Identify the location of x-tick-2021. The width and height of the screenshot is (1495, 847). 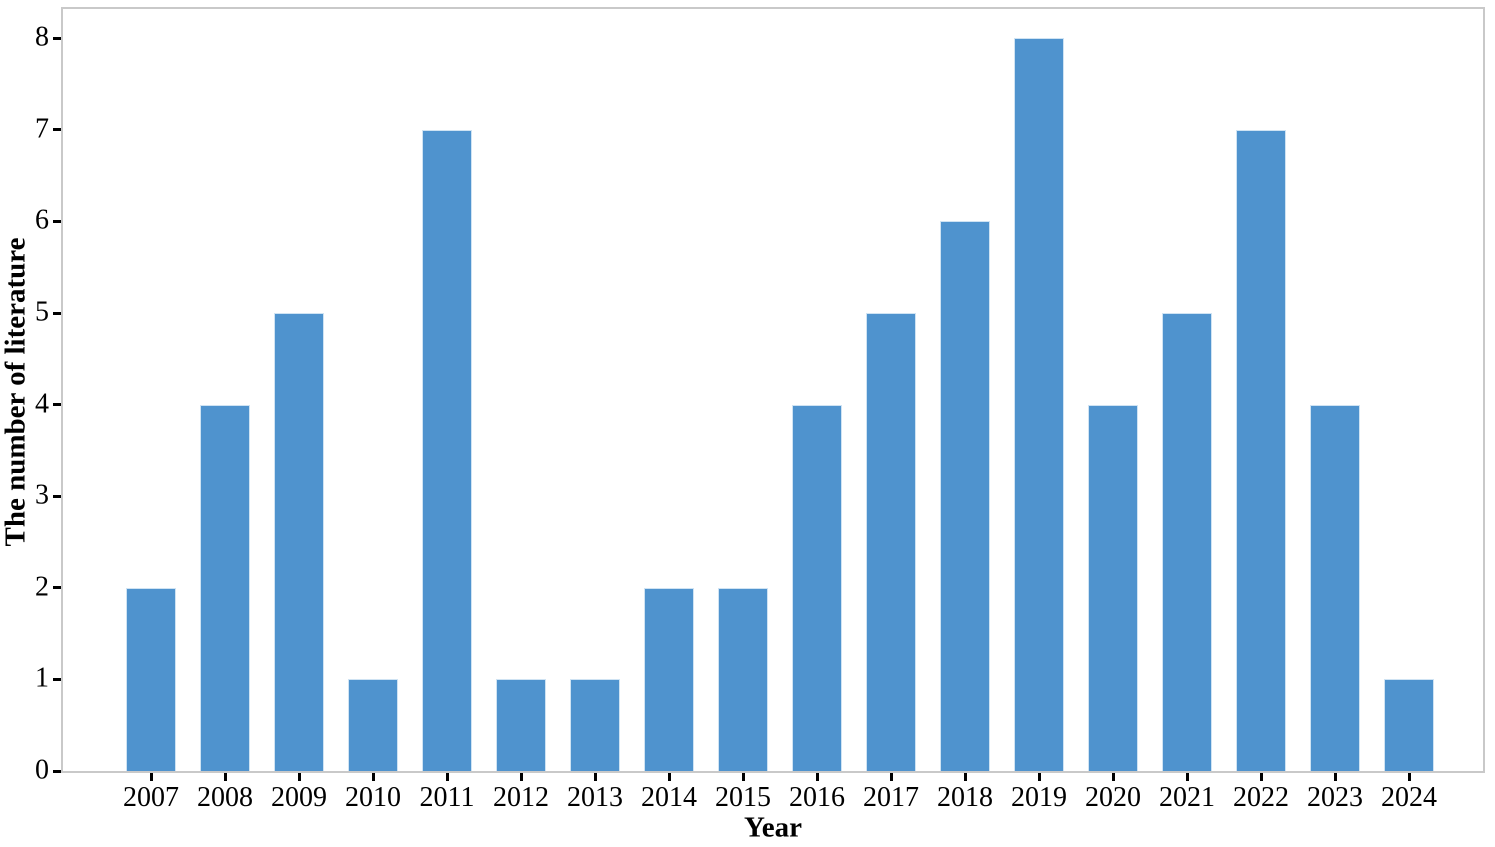
(1187, 777).